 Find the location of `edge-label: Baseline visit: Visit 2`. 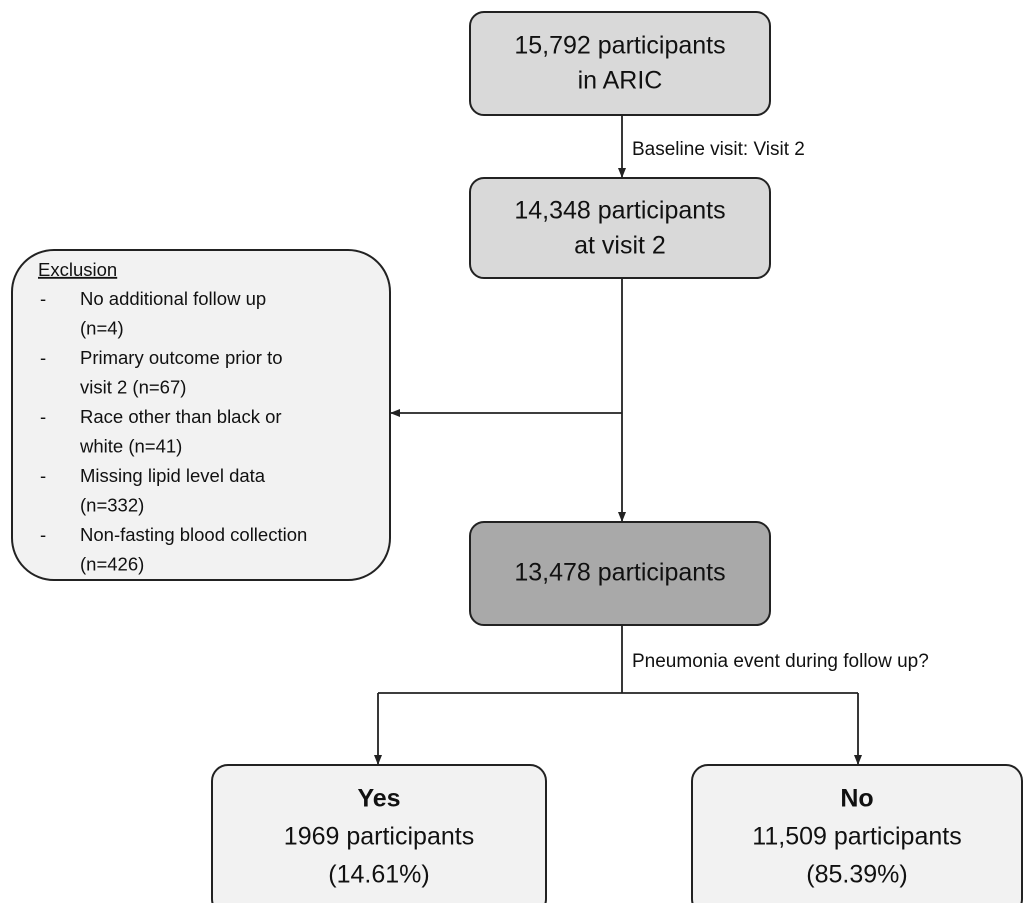

edge-label: Baseline visit: Visit 2 is located at coordinates (718, 149).